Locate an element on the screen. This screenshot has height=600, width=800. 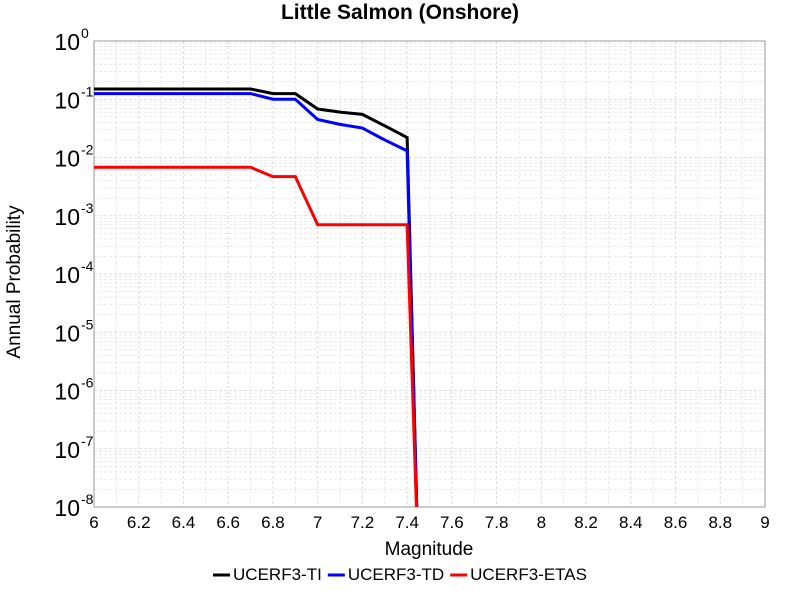
y-tick-label: 10 -6 is located at coordinates (73, 390).